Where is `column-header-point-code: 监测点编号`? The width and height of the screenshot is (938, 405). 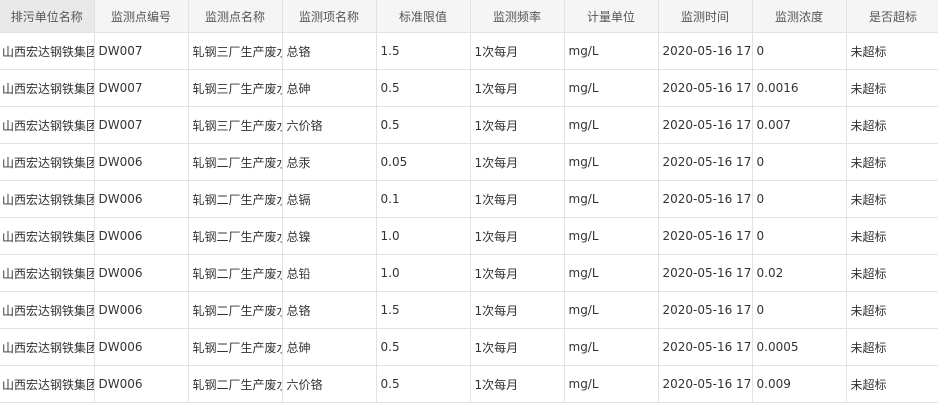 column-header-point-code: 监测点编号 is located at coordinates (141, 16).